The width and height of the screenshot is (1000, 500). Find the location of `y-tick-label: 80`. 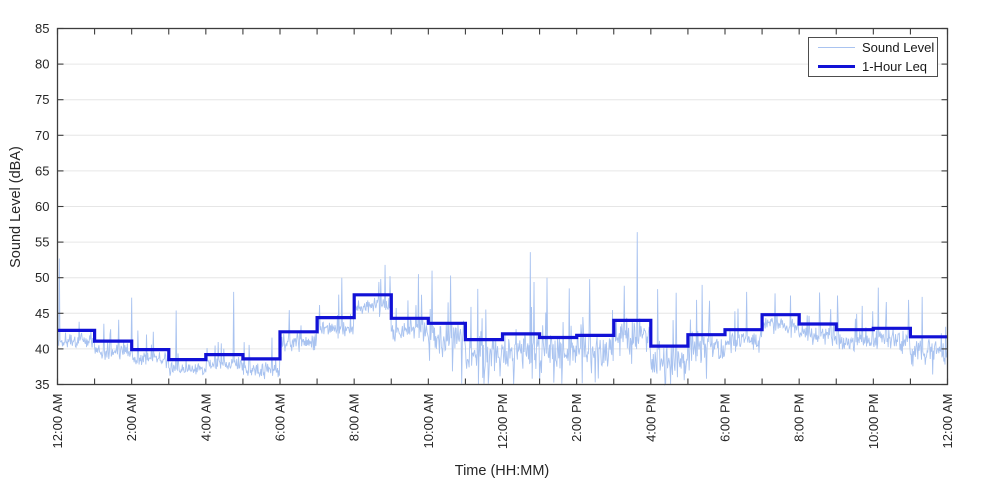

y-tick-label: 80 is located at coordinates (42, 64).